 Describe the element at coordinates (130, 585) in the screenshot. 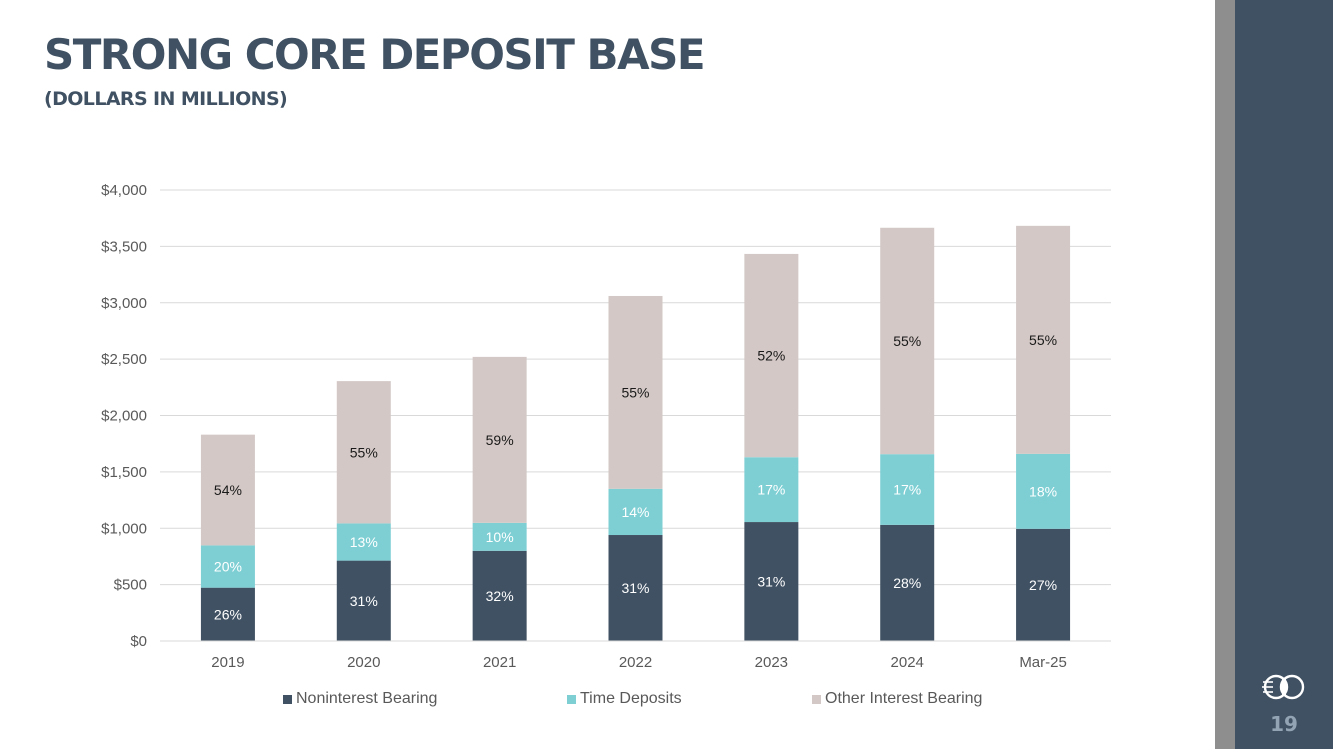

I see `y-tick-label: $500` at that location.